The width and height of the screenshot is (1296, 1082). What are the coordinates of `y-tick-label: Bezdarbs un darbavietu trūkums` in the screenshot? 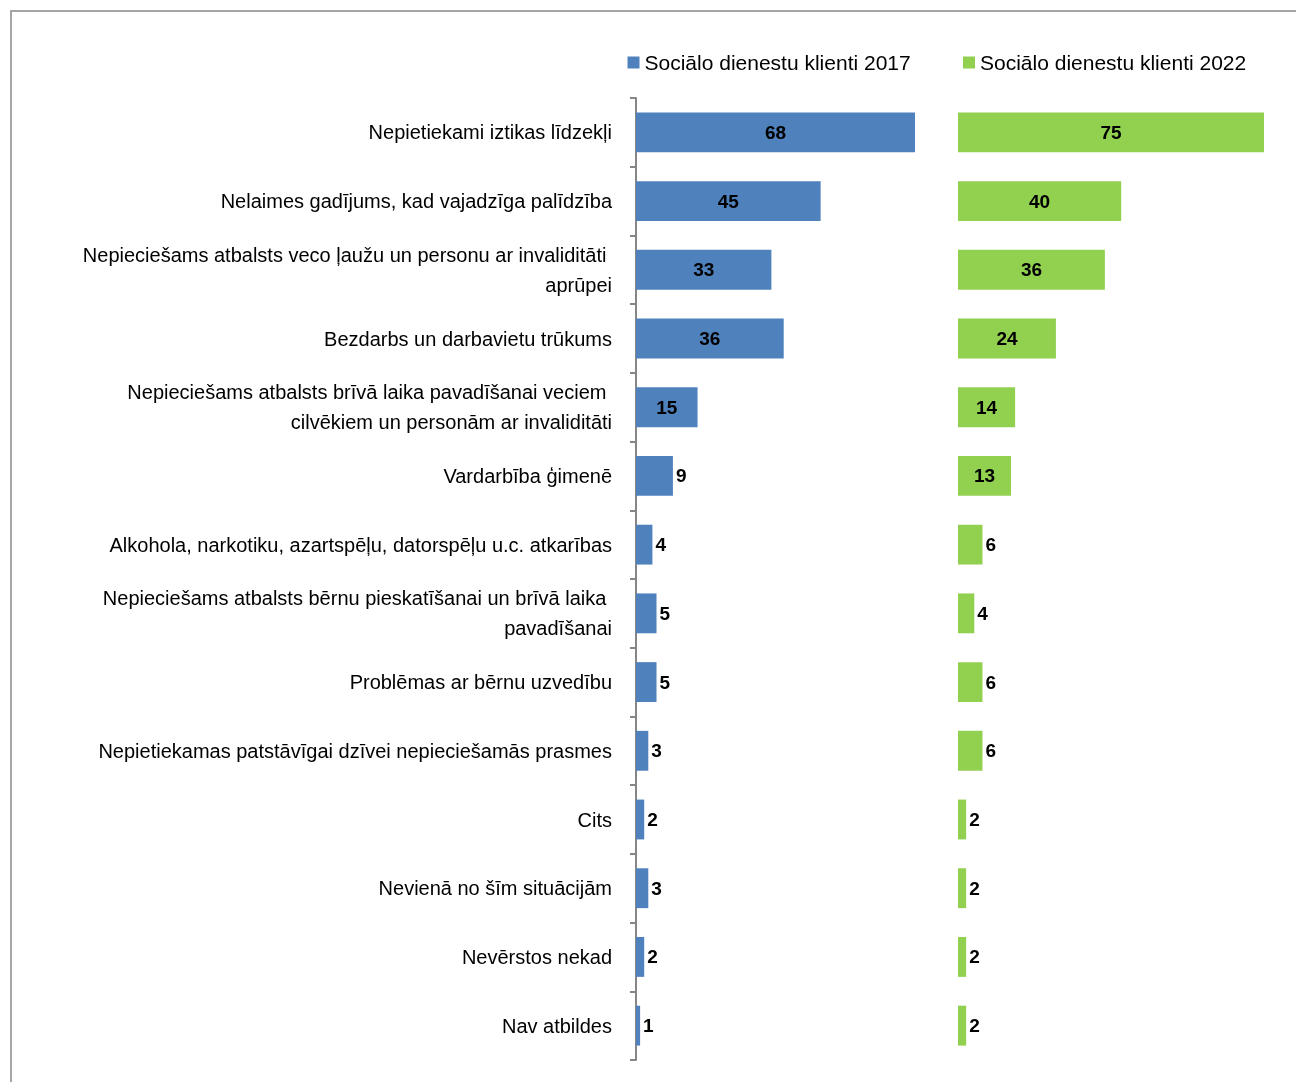 It's located at (468, 338).